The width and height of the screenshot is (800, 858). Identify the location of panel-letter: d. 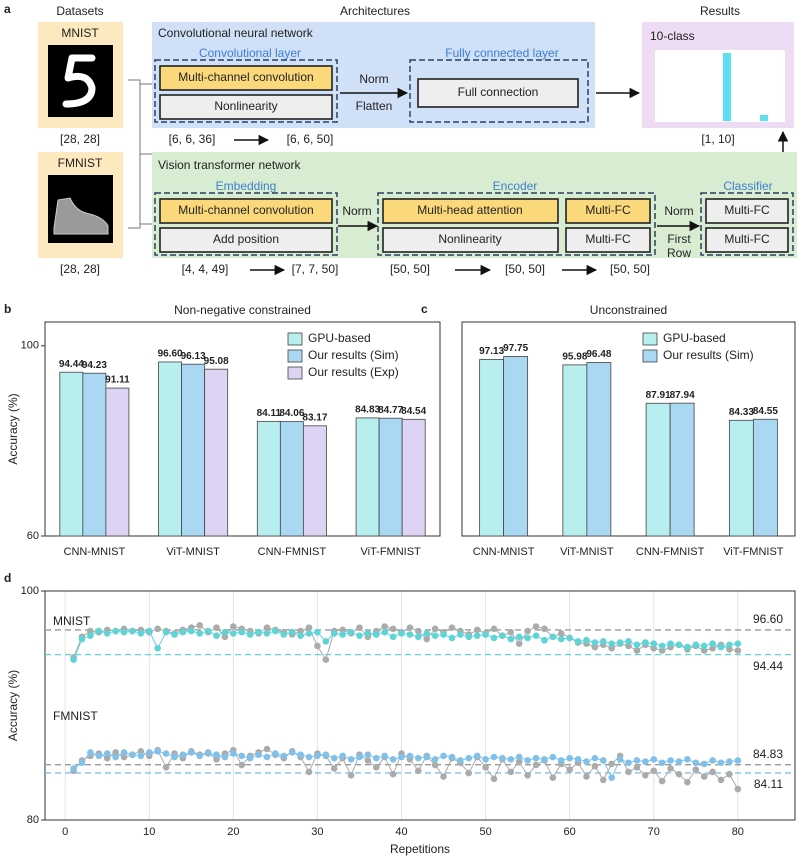
(7, 578).